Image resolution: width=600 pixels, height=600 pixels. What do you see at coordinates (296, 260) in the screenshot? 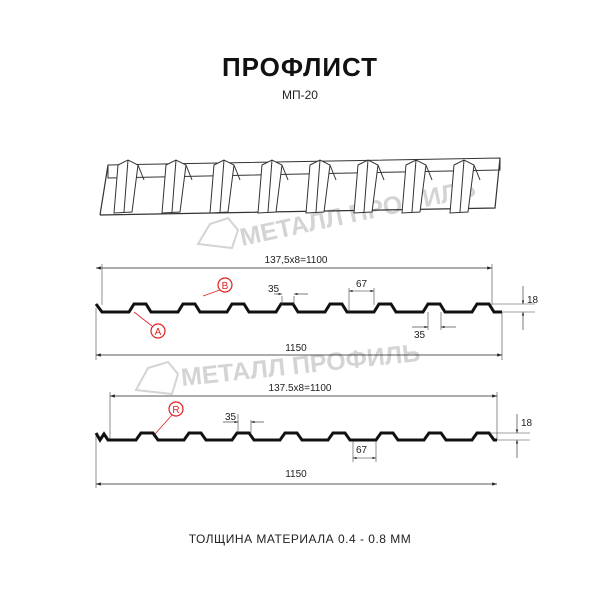
I see `profile-a-pitch-label: 137,5x8=1100` at bounding box center [296, 260].